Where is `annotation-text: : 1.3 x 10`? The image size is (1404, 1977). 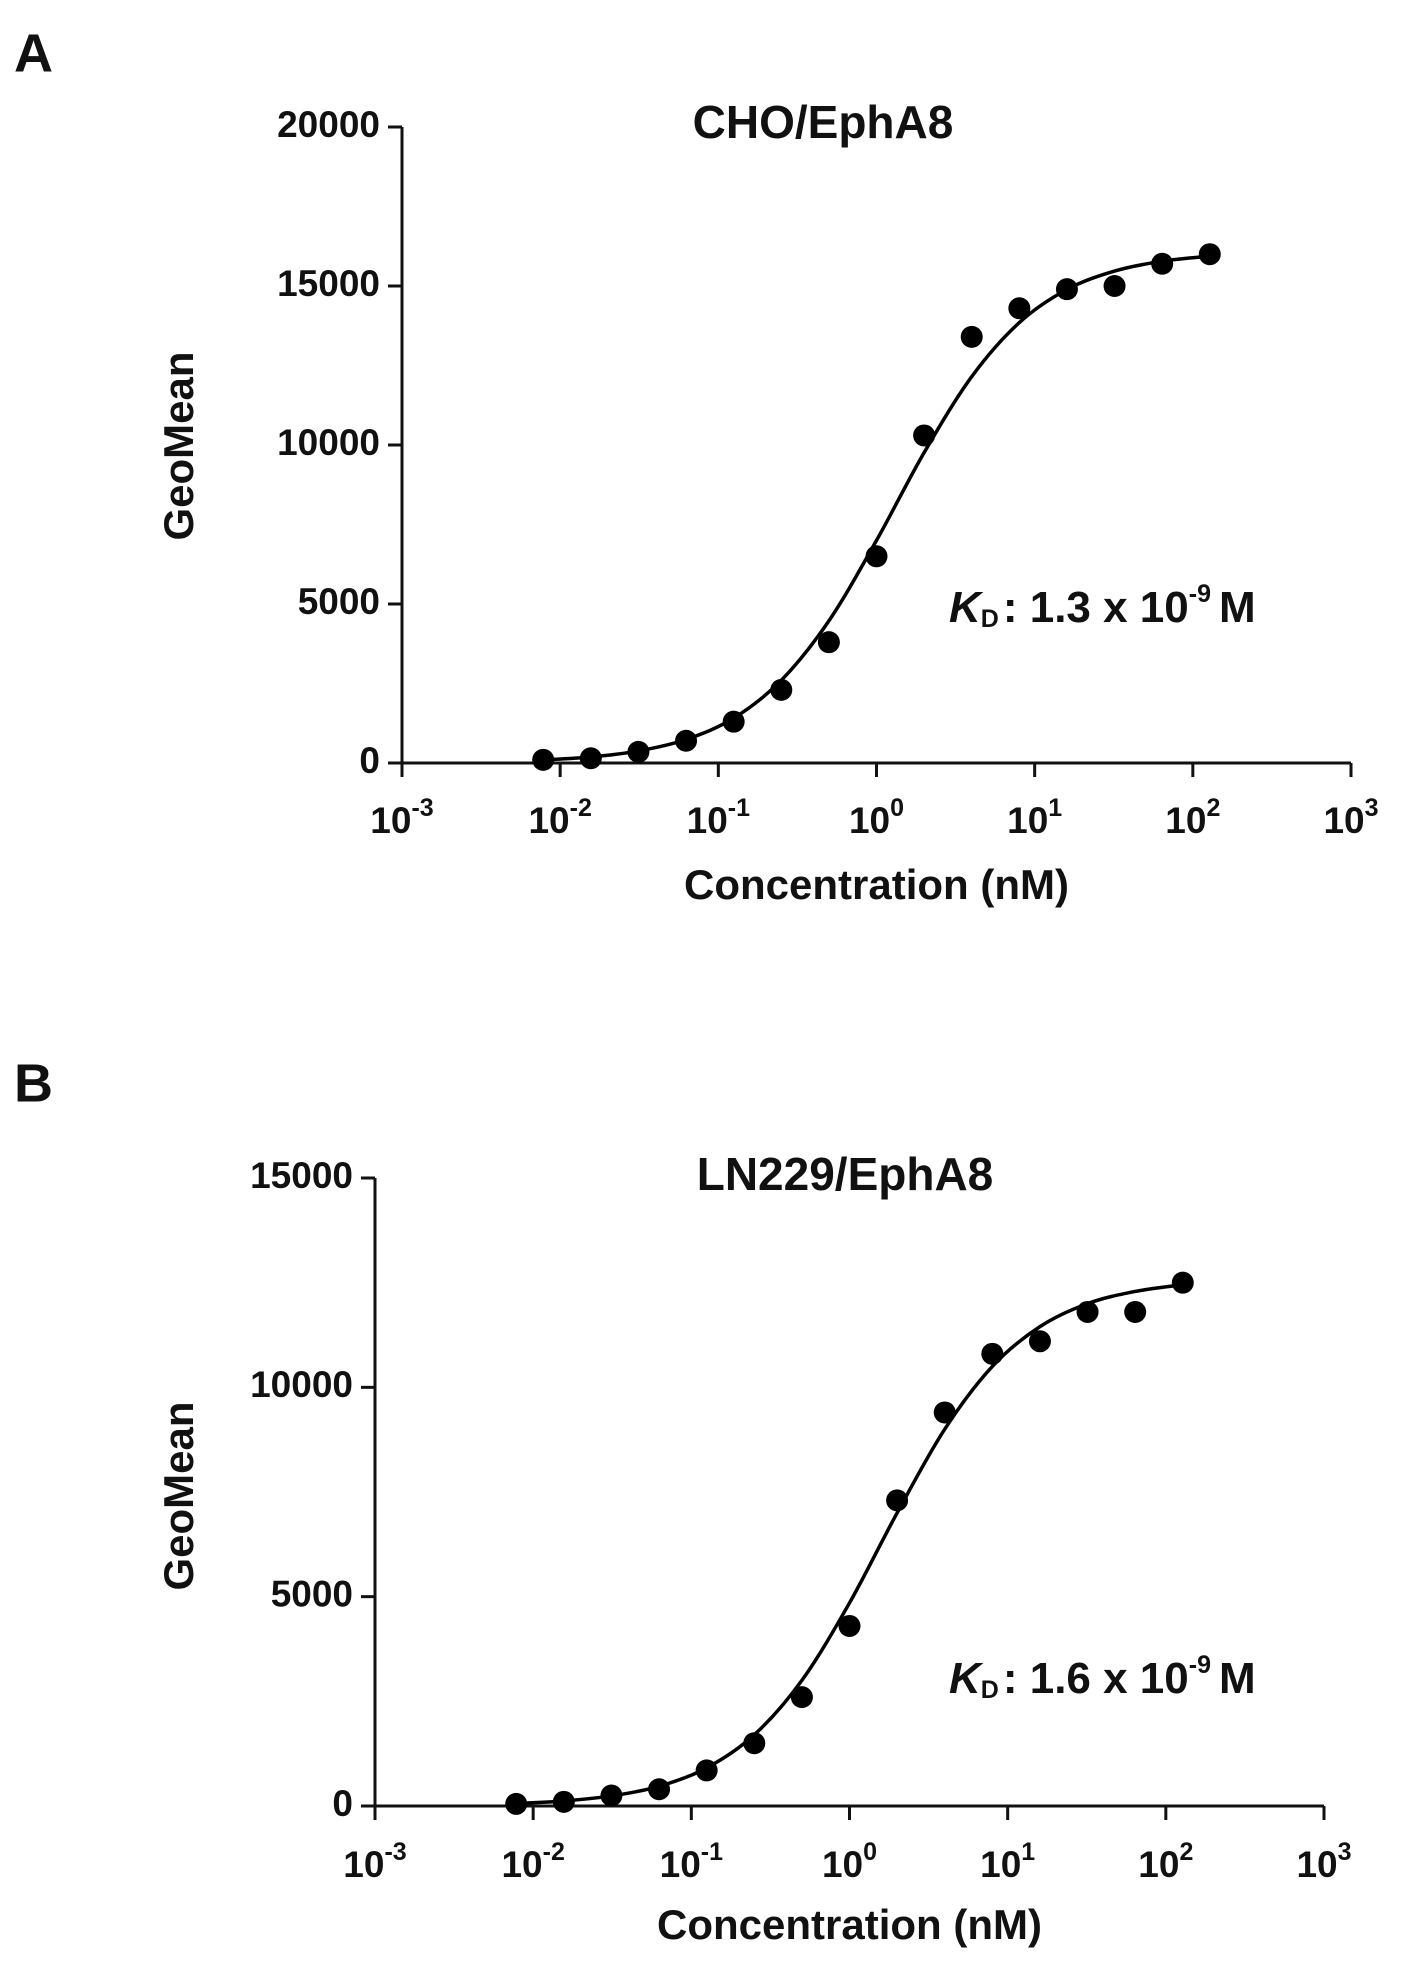 annotation-text: : 1.3 x 10 is located at coordinates (1096, 607).